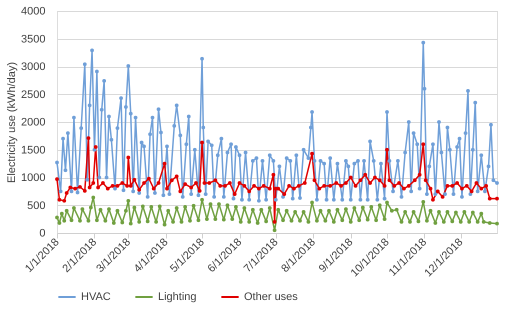 This screenshot has width=520, height=310. Describe the element at coordinates (42, 234) in the screenshot. I see `y-tick-label: 0` at that location.